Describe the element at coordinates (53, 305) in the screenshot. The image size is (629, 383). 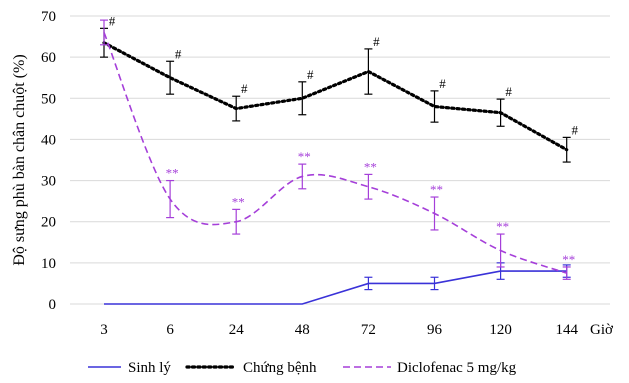
I see `y-tick-label: 0` at that location.